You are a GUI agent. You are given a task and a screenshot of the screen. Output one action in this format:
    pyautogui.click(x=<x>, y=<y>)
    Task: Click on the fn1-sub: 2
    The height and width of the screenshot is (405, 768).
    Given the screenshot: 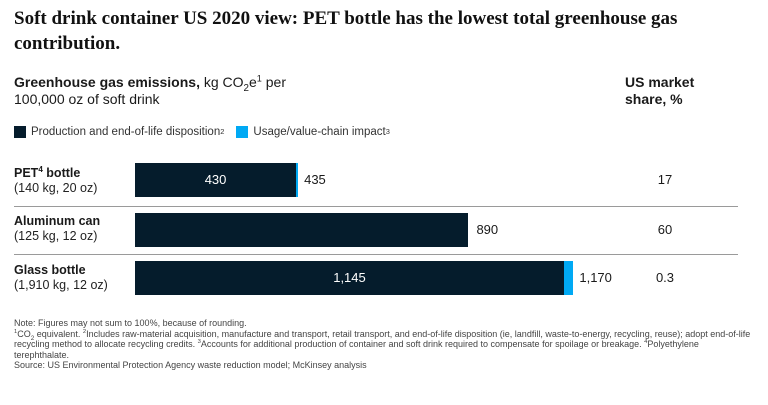 What is the action you would take?
    pyautogui.click(x=32, y=338)
    